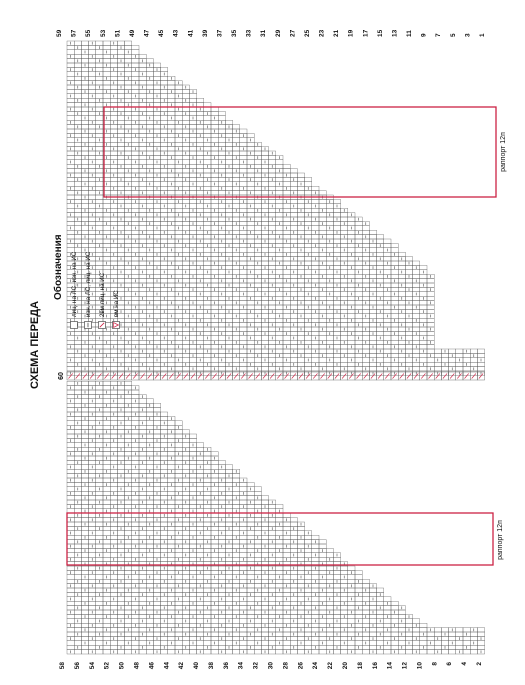 This screenshot has width=525, height=685. Describe the element at coordinates (117, 33) in the screenshot. I see `row-label-right: 51` at that location.